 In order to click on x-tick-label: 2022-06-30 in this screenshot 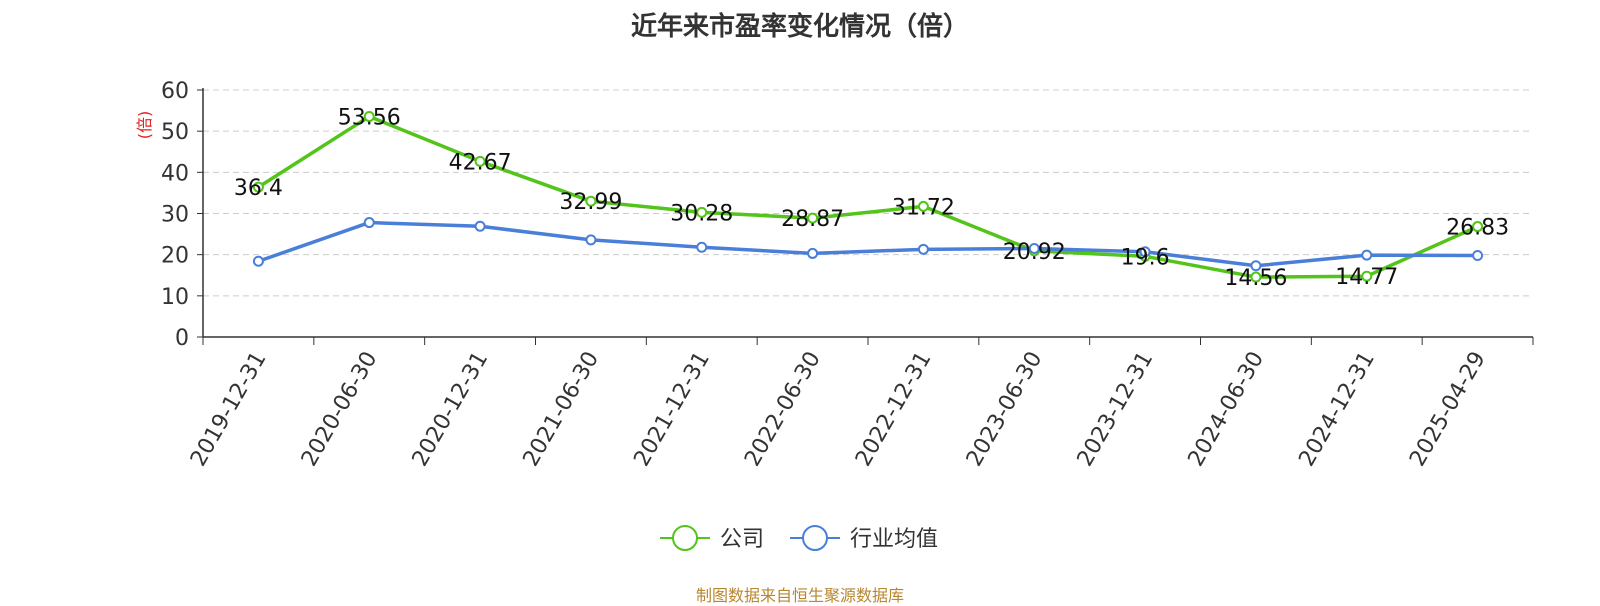, I will do `click(783, 409)`.